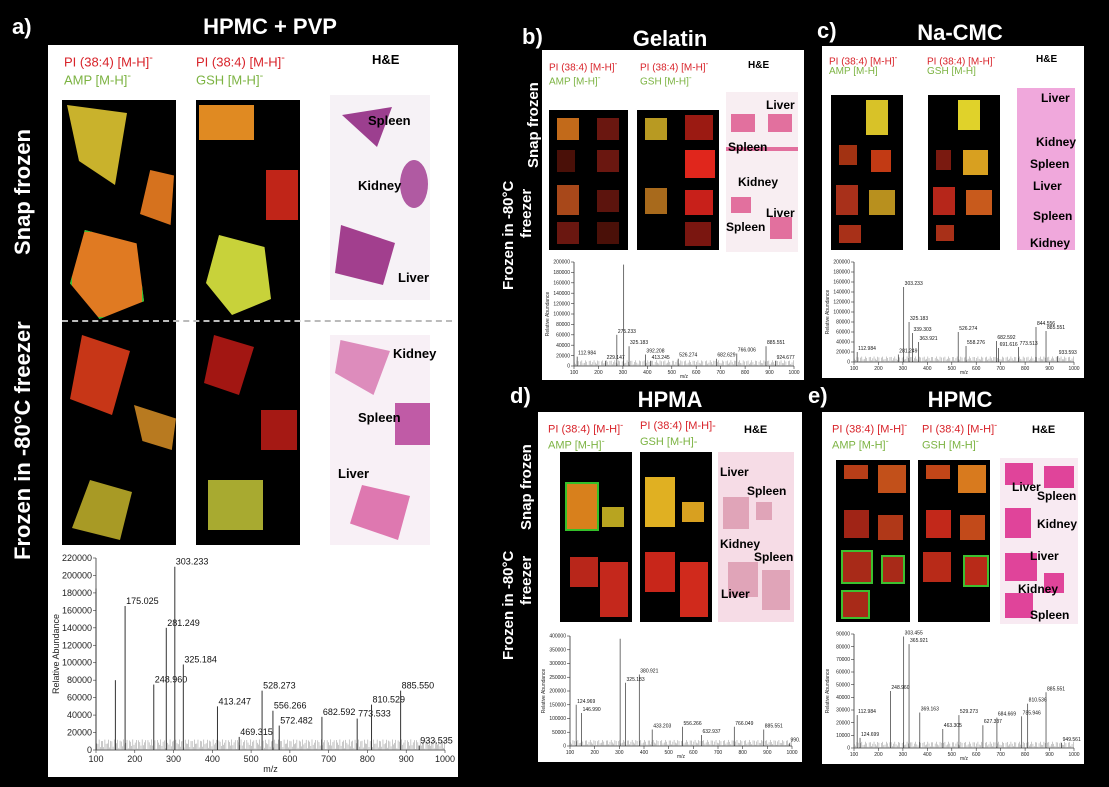 This screenshot has width=1109, height=787. What do you see at coordinates (954, 541) in the screenshot?
I see `panel-e-gsh-image` at bounding box center [954, 541].